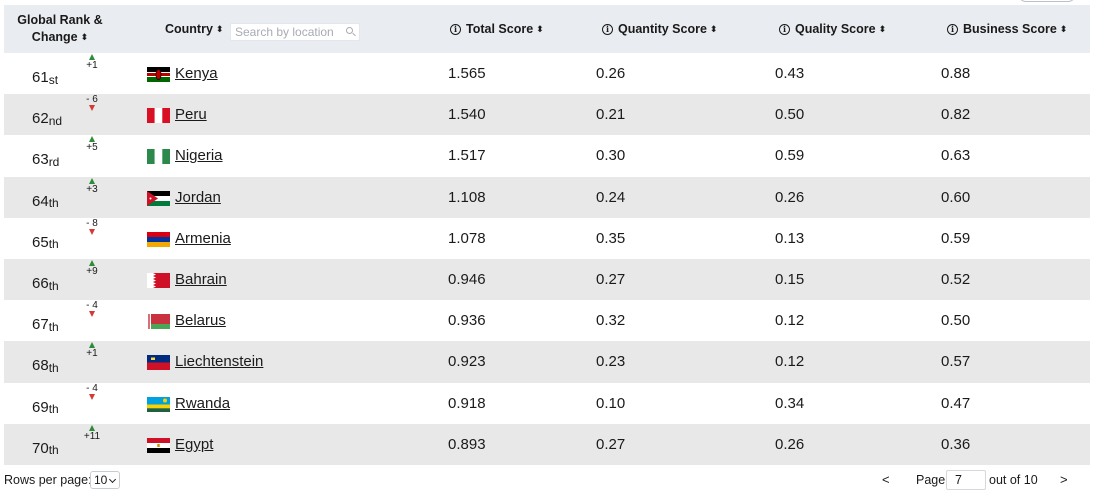 The width and height of the screenshot is (1100, 496). I want to click on quality-score: 0.12, so click(790, 362).